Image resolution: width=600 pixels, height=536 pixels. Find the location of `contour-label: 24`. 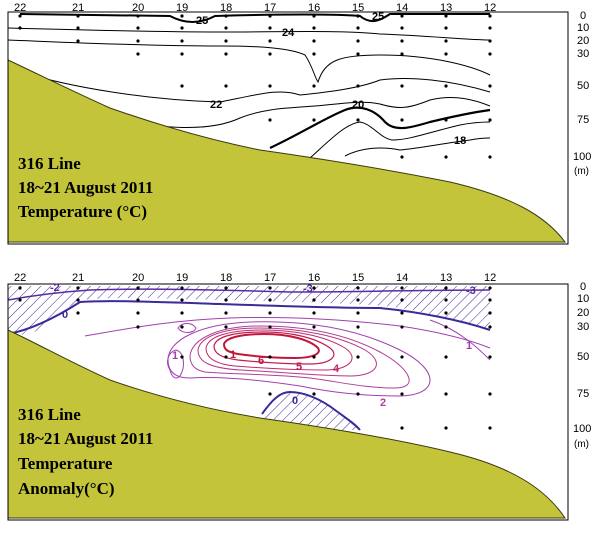

contour-label: 24 is located at coordinates (288, 33).